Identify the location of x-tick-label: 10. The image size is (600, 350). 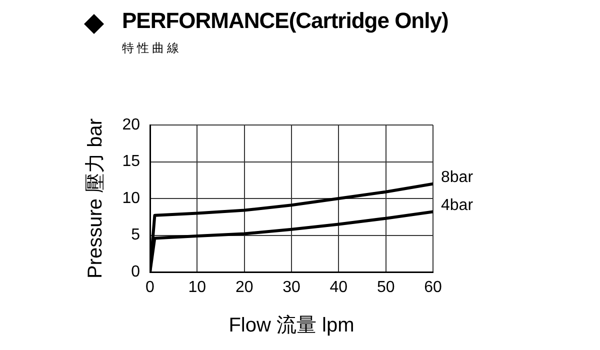
(197, 287).